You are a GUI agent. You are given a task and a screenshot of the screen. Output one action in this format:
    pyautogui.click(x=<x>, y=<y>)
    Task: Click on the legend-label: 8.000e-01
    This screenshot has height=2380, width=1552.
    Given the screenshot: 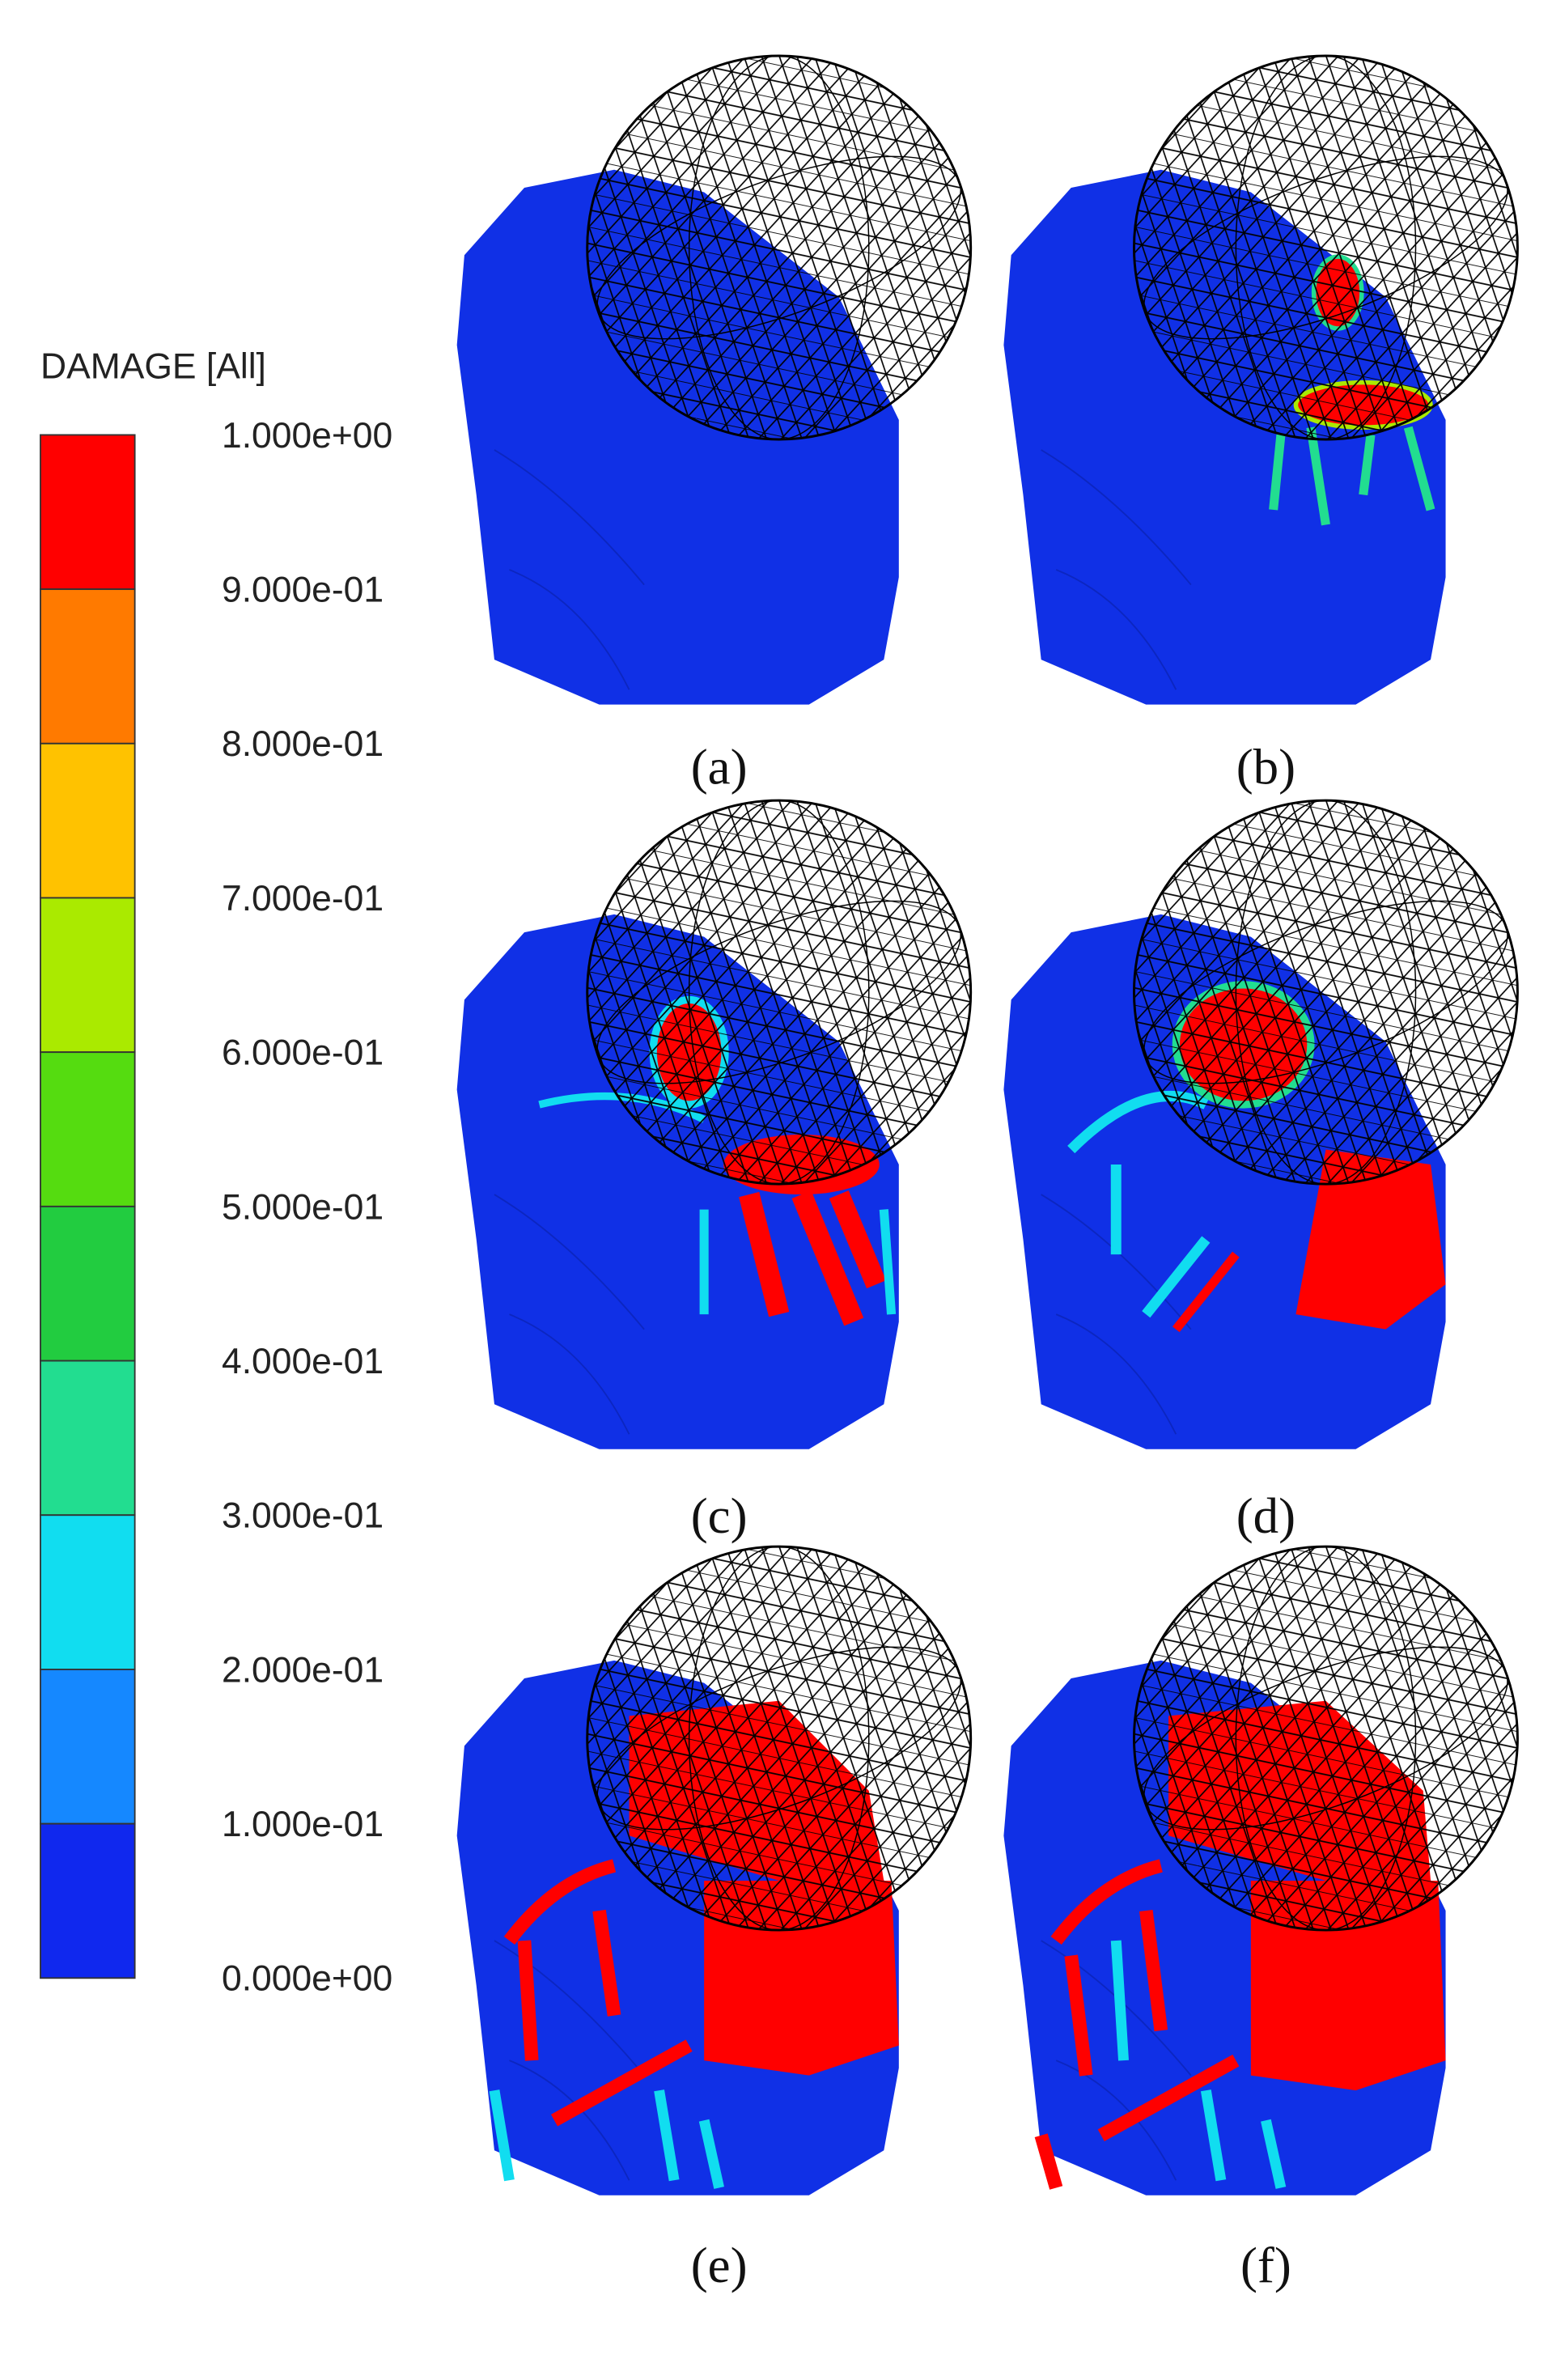 What is the action you would take?
    pyautogui.click(x=303, y=744)
    